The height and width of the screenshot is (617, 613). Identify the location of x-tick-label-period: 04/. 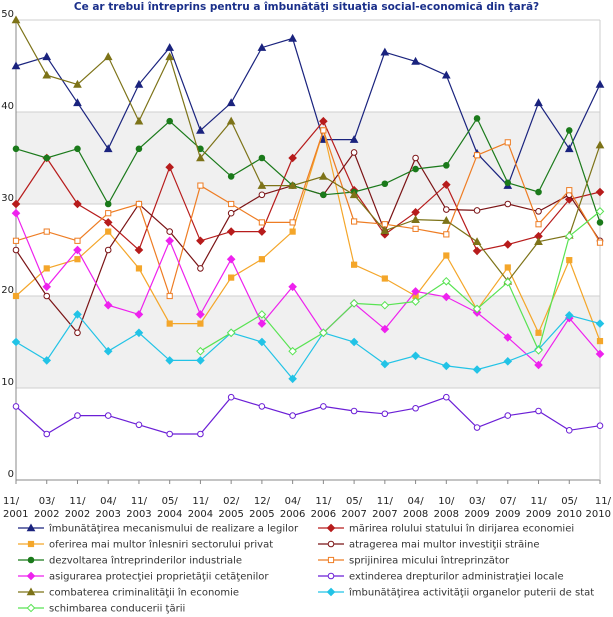
(293, 501).